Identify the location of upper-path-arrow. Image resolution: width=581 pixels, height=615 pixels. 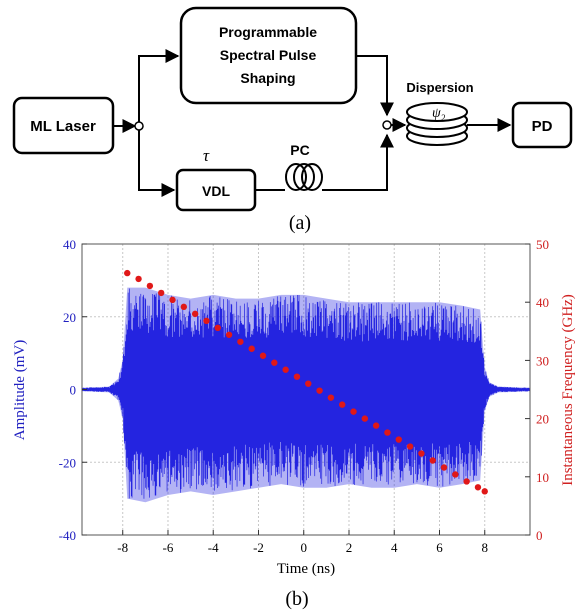
(159, 85).